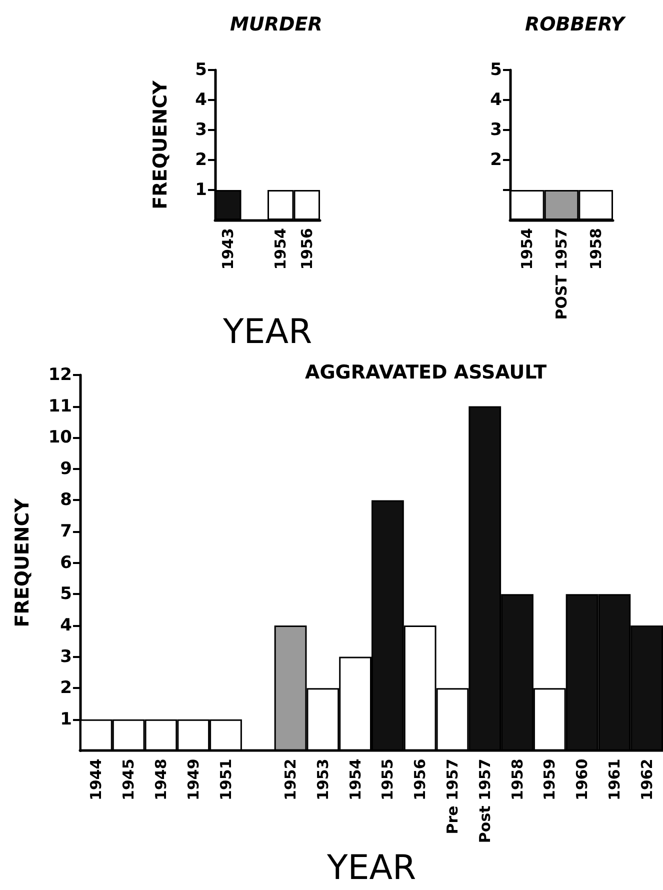 Image resolution: width=663 pixels, height=890 pixels. I want to click on y-tick-label: 6, so click(66, 562).